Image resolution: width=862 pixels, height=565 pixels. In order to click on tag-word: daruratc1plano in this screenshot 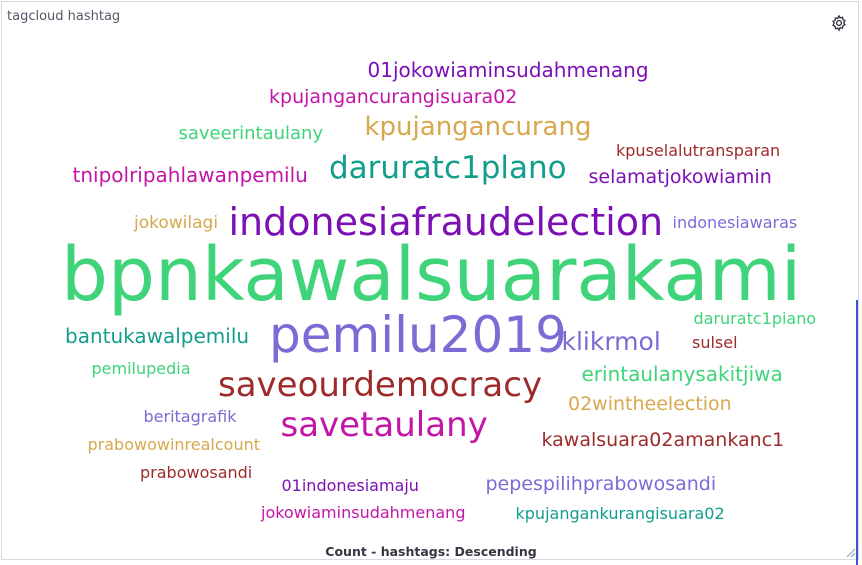, I will do `click(448, 167)`.